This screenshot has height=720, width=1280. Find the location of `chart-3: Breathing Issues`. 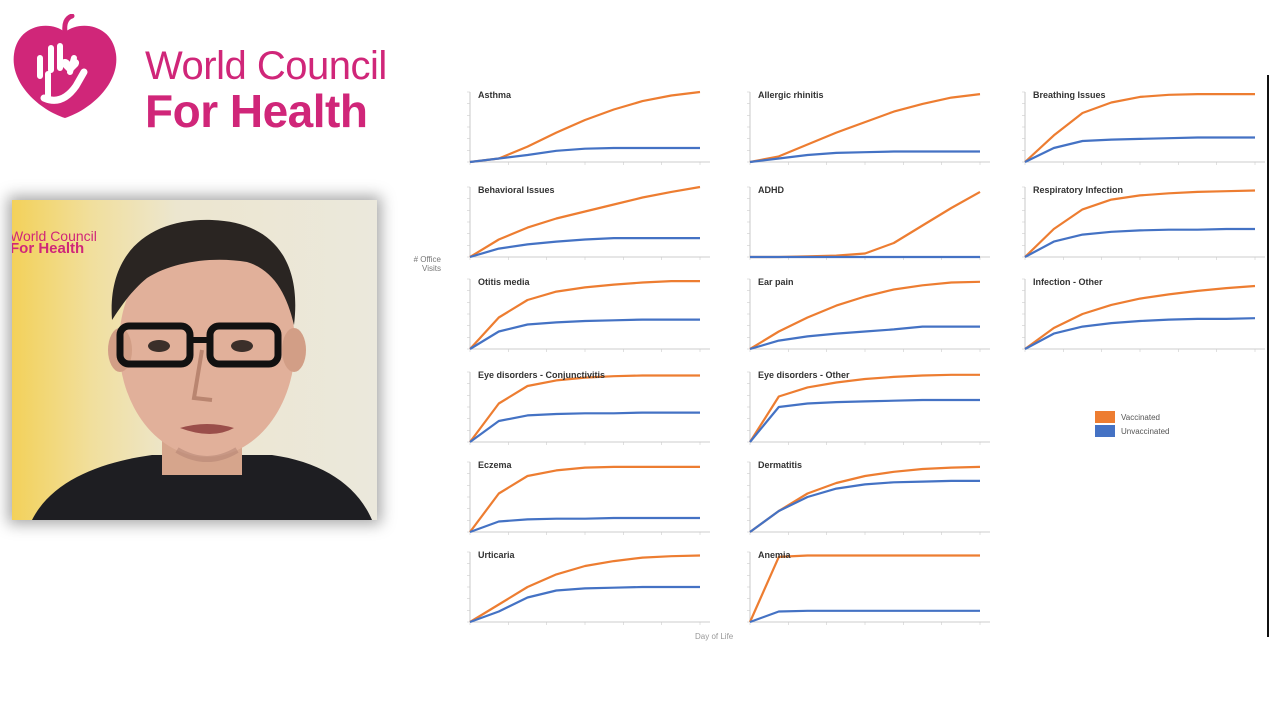

chart-3: Breathing Issues is located at coordinates (1143, 127).